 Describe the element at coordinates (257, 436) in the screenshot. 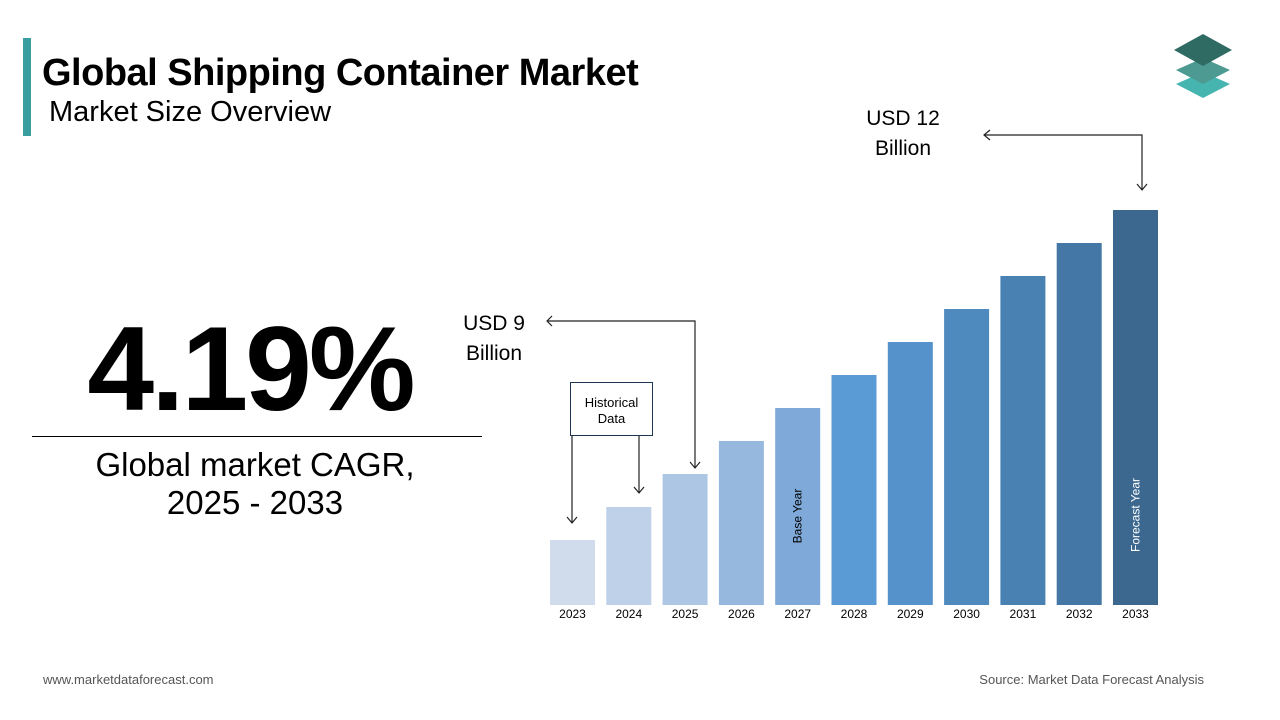

I see `divider` at that location.